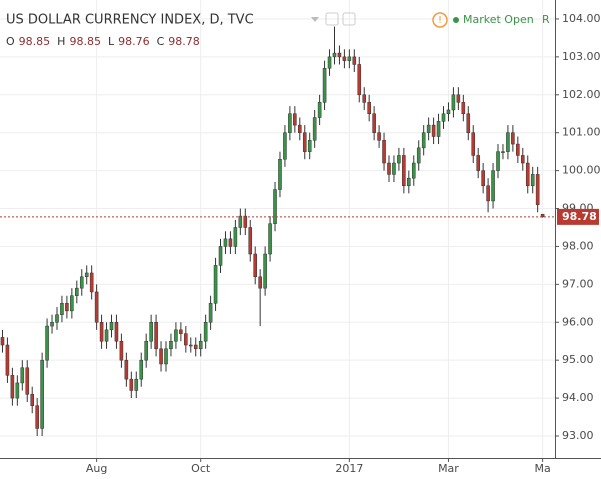 Image resolution: width=601 pixels, height=479 pixels. What do you see at coordinates (315, 19) in the screenshot?
I see `dropdown-icon` at bounding box center [315, 19].